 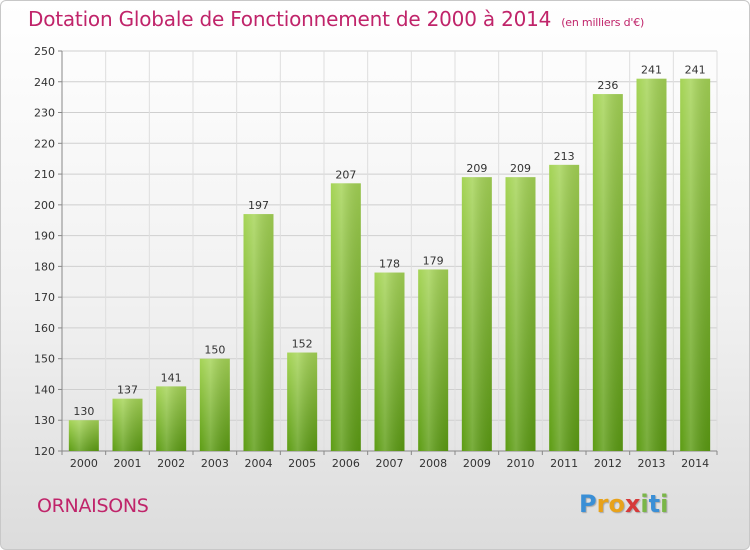 What do you see at coordinates (433, 260) in the screenshot?
I see `data-label: 179` at bounding box center [433, 260].